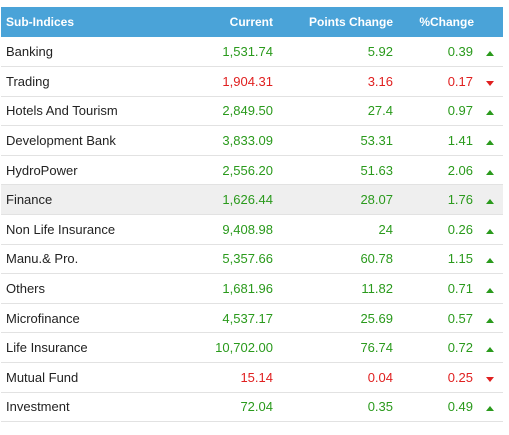  Describe the element at coordinates (256, 377) in the screenshot. I see `row-current: 15.14` at that location.